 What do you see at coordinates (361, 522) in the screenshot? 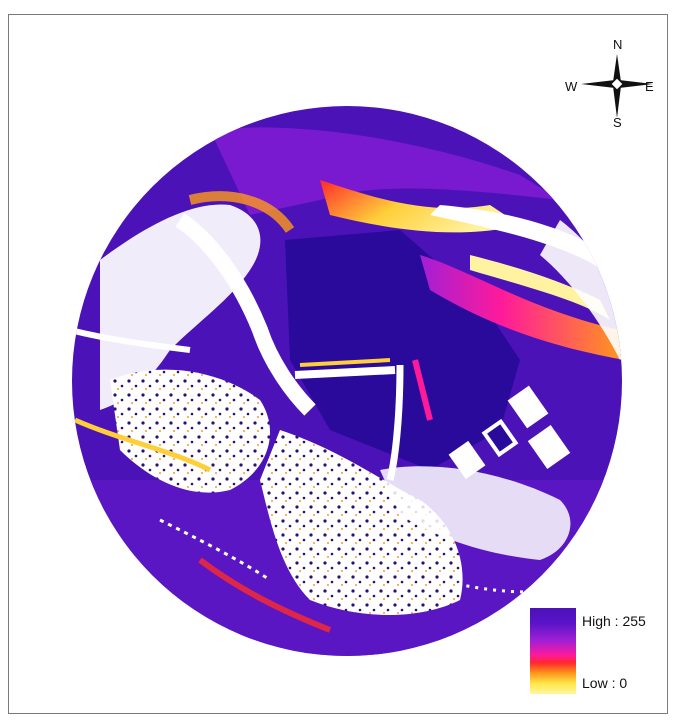
I see `south-speckled-region` at bounding box center [361, 522].